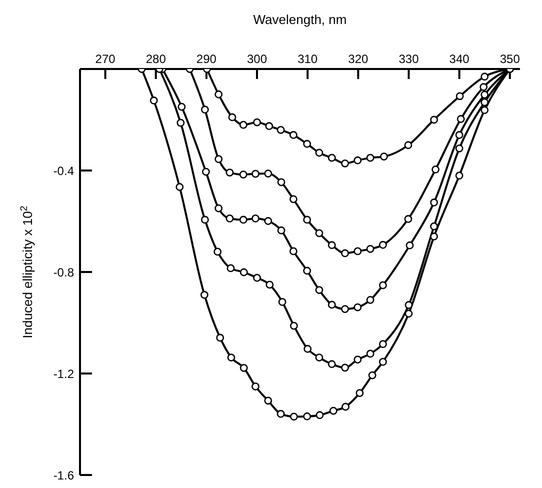 This screenshot has width=542, height=488. I want to click on y-tick-label: -0.8, so click(63, 272).